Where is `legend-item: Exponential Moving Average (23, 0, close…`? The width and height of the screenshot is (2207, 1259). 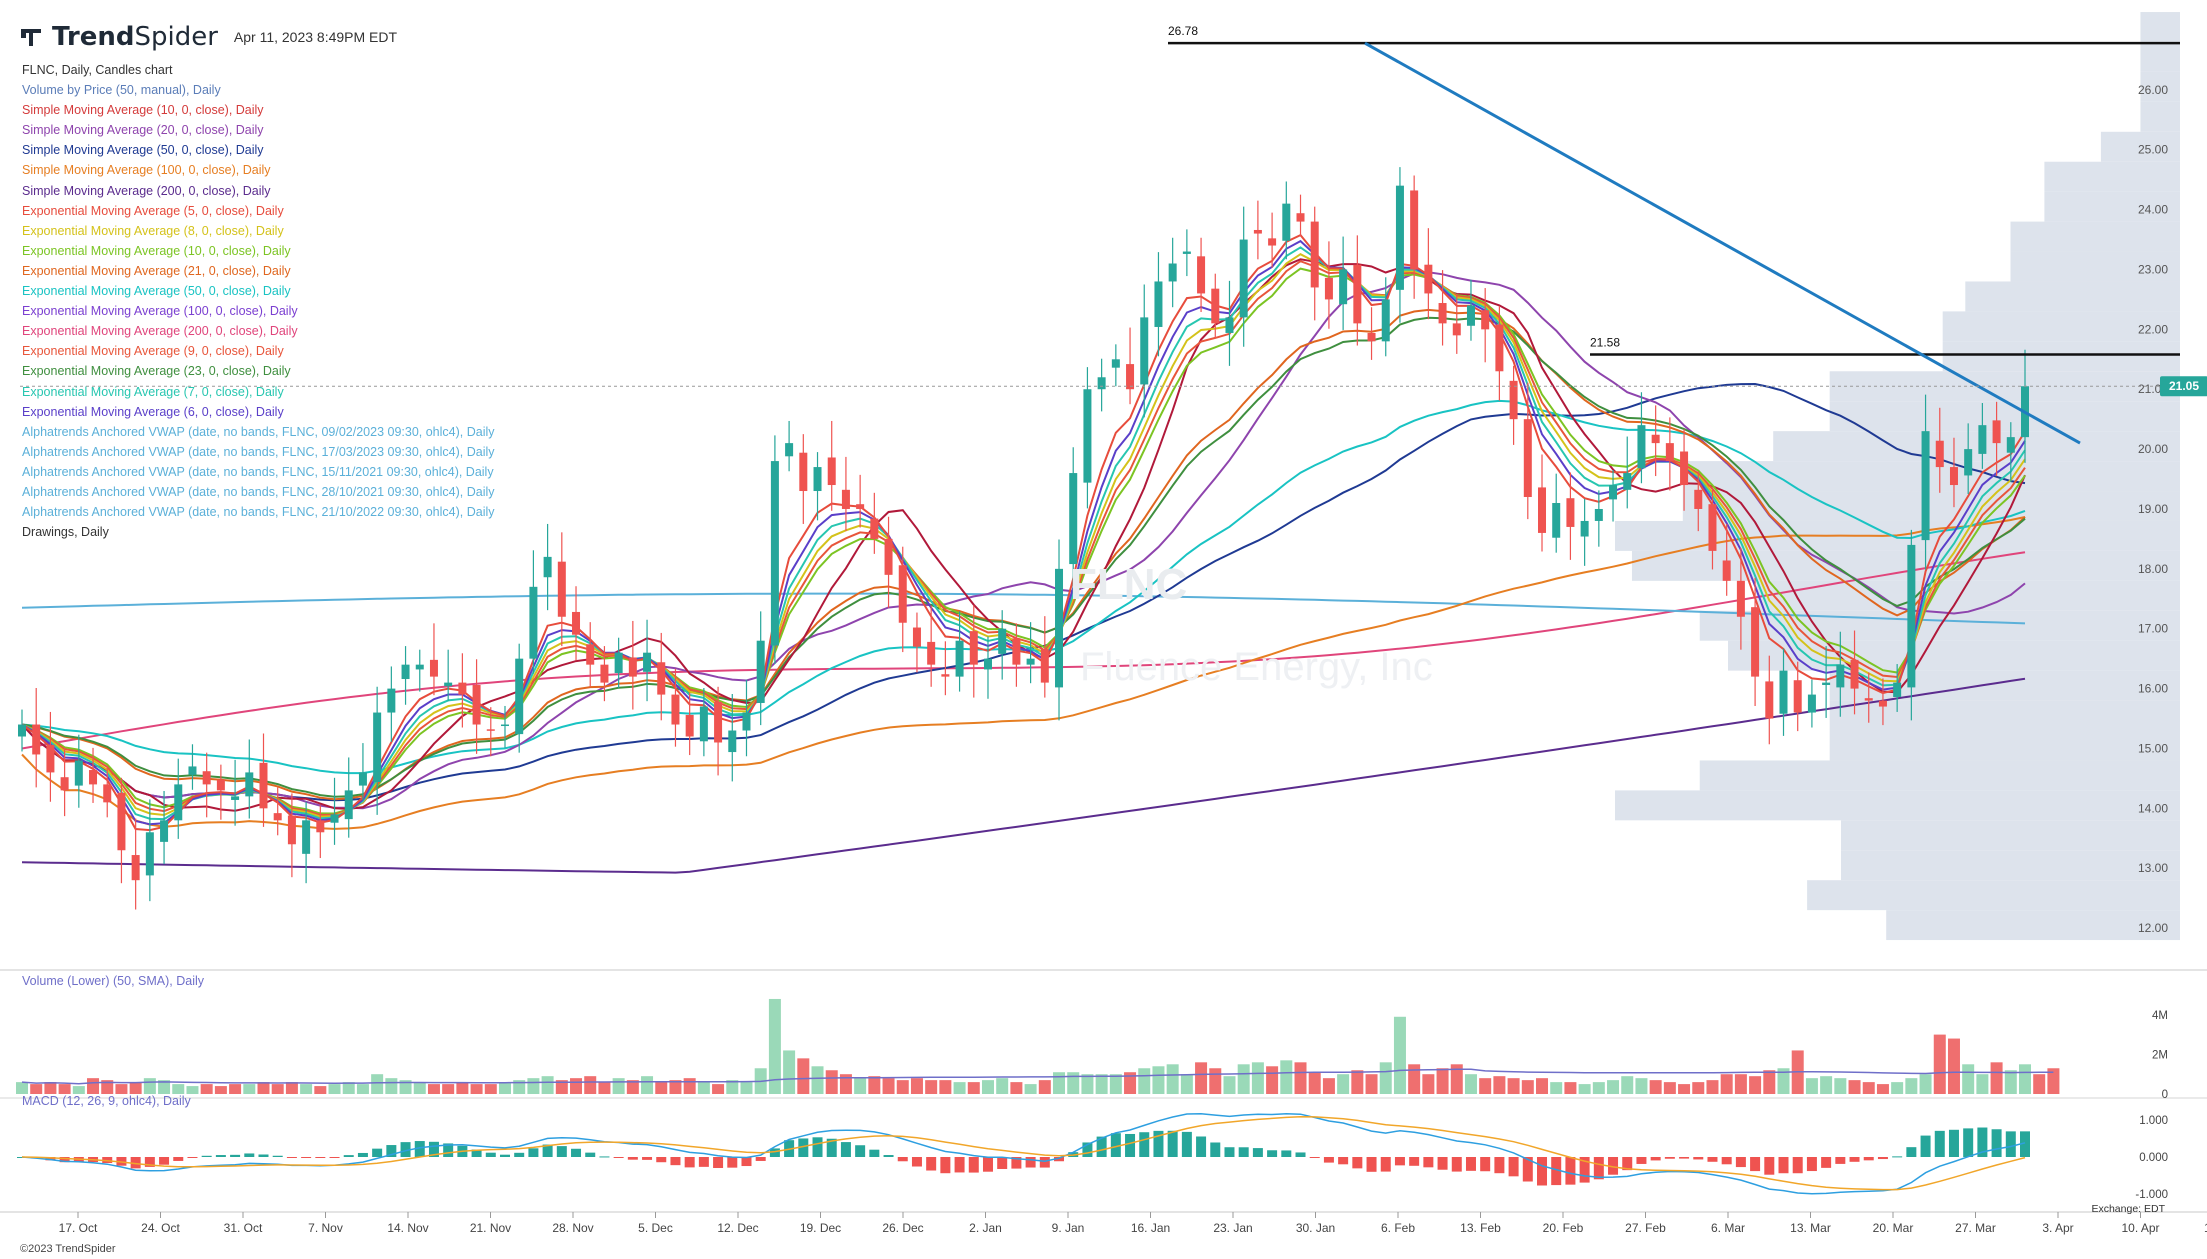
legend-item: Exponential Moving Average (23, 0, close… is located at coordinates (156, 371).